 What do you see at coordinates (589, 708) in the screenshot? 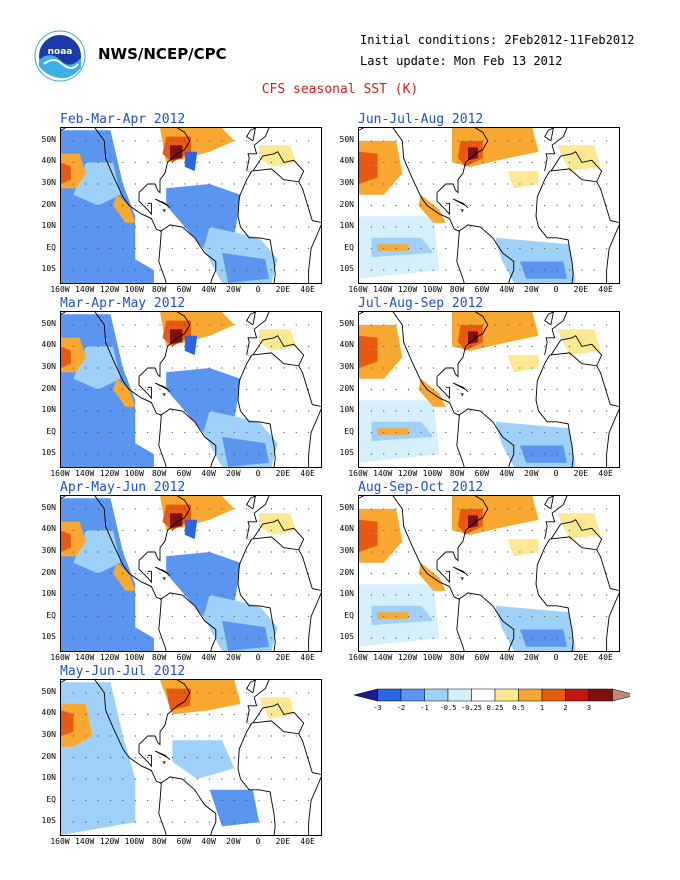
I see `legend-label: 3` at bounding box center [589, 708].